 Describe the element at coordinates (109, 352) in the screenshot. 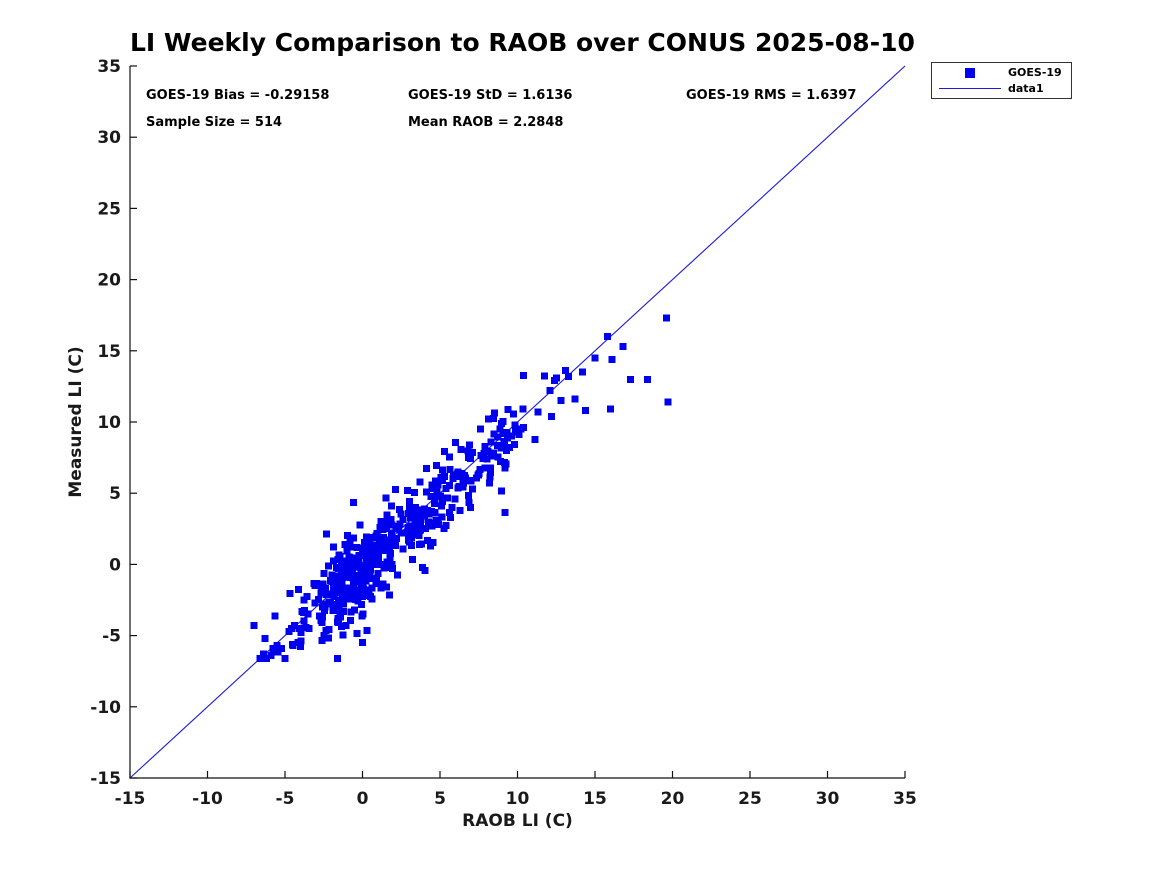

I see `y-tick-label: 15` at that location.